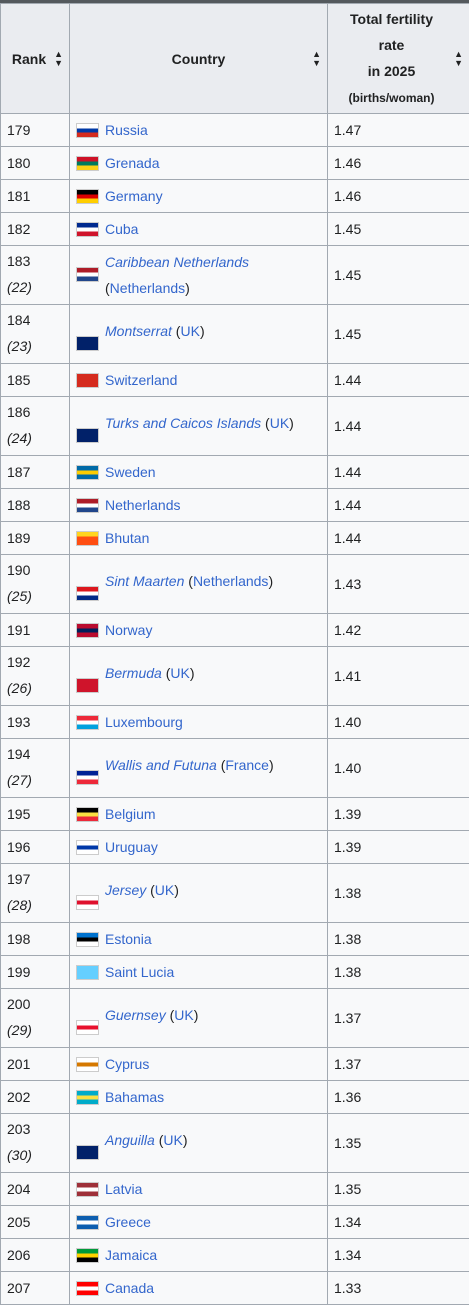 This screenshot has width=469, height=1315. I want to click on country-link: Greece, so click(128, 1222).